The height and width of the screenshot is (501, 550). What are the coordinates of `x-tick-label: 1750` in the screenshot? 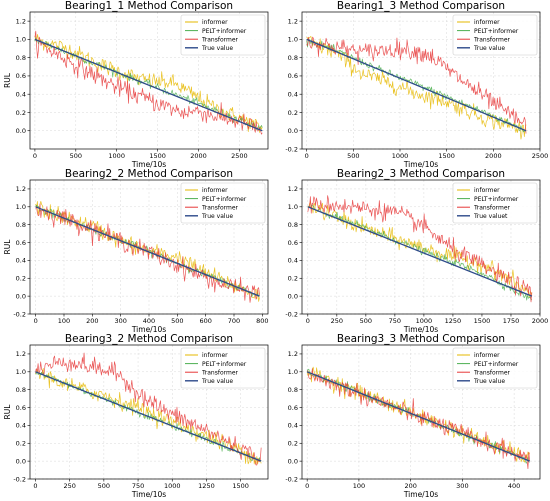 It's located at (511, 321).